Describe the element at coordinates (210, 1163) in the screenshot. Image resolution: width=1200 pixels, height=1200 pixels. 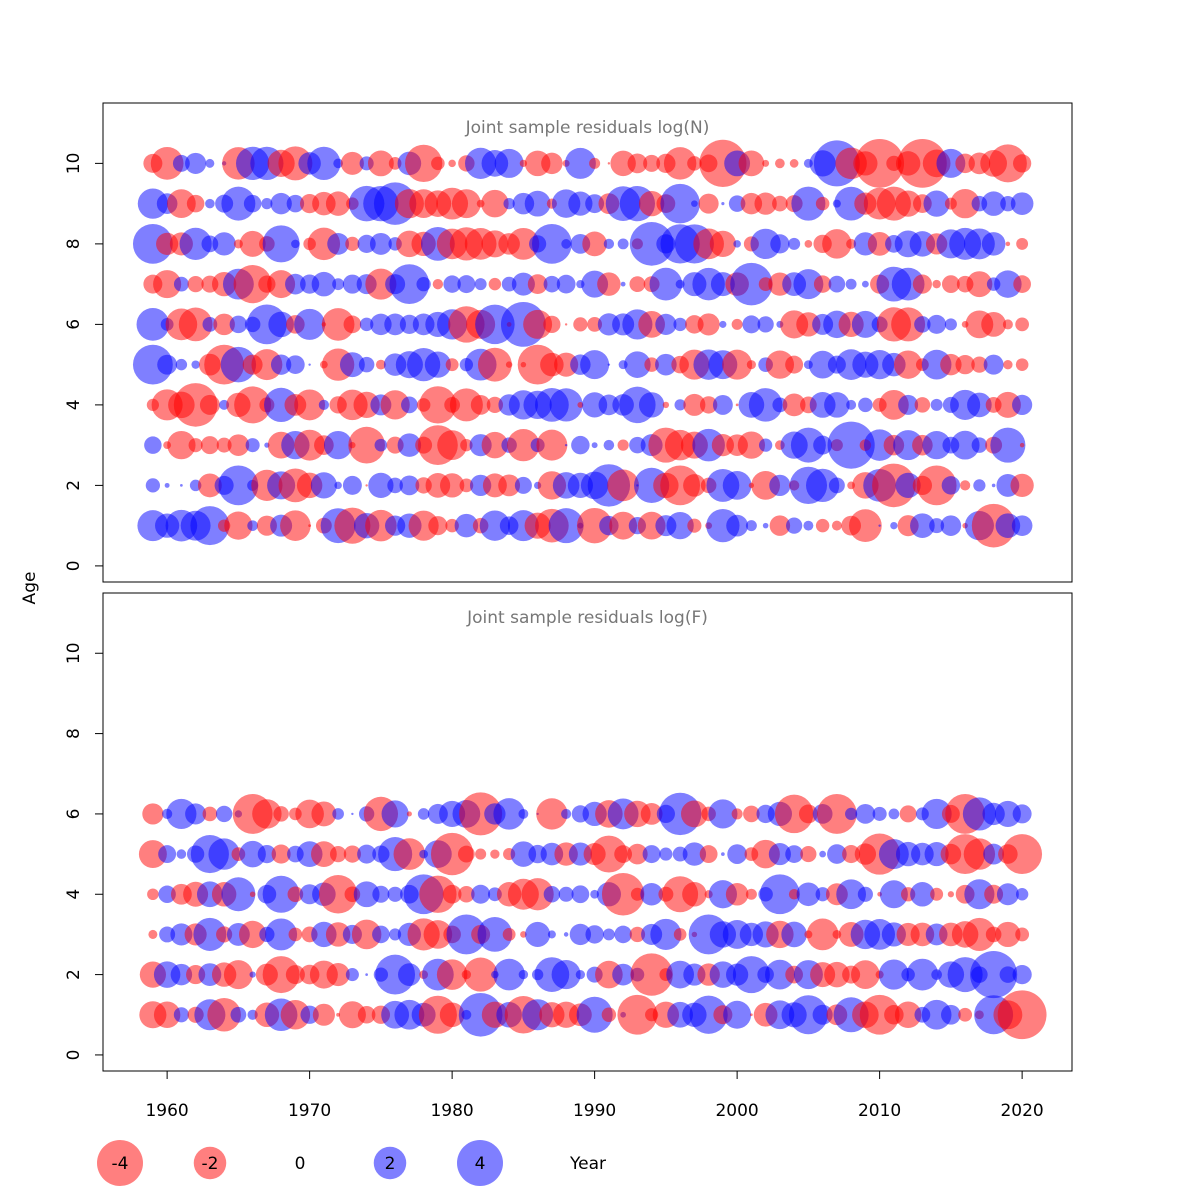
I see `legend-swatch` at that location.